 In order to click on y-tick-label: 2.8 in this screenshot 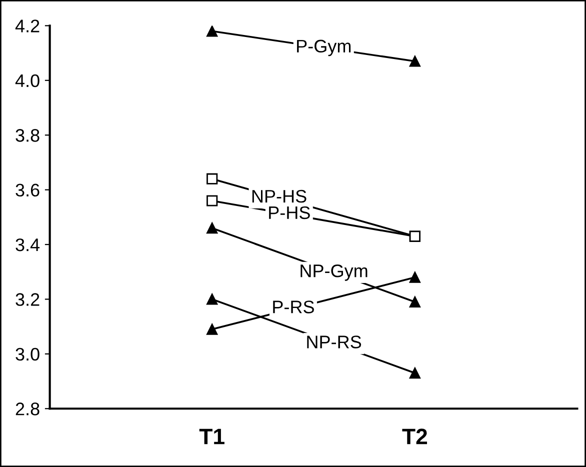, I will do `click(28, 409)`.